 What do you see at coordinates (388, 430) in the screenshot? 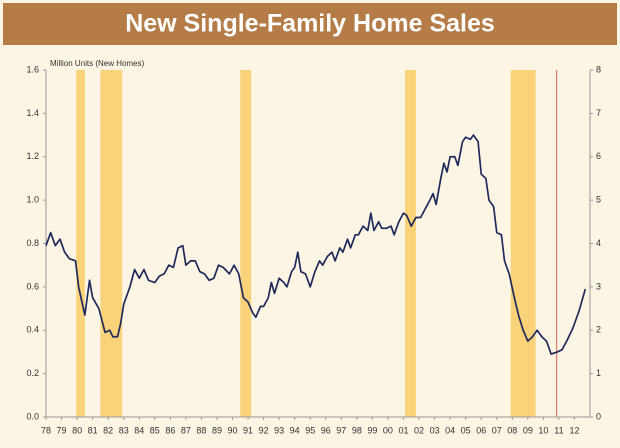
I see `x-tick-label: 00` at bounding box center [388, 430].